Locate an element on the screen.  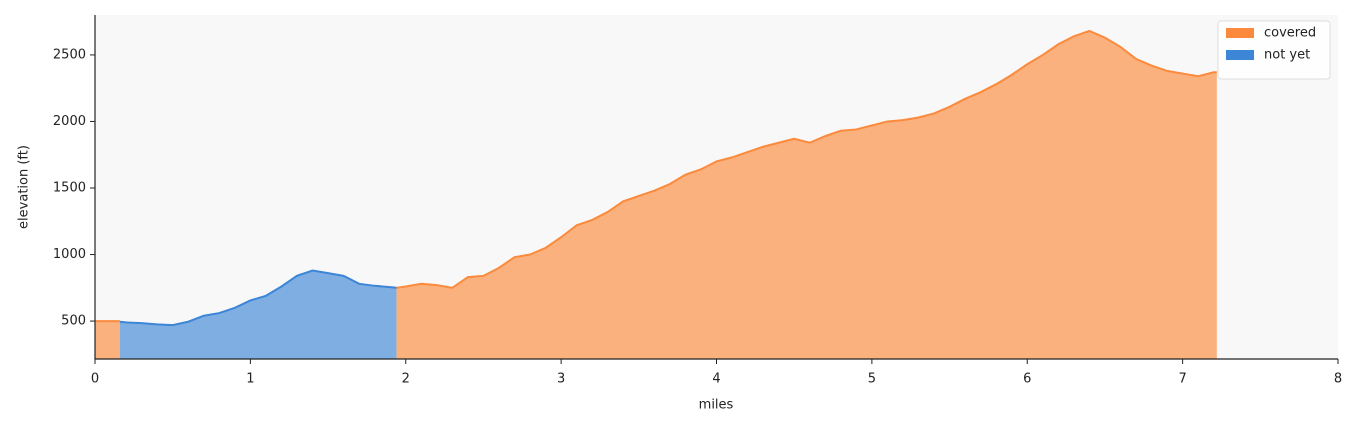
legend-label: not yet is located at coordinates (1287, 55).